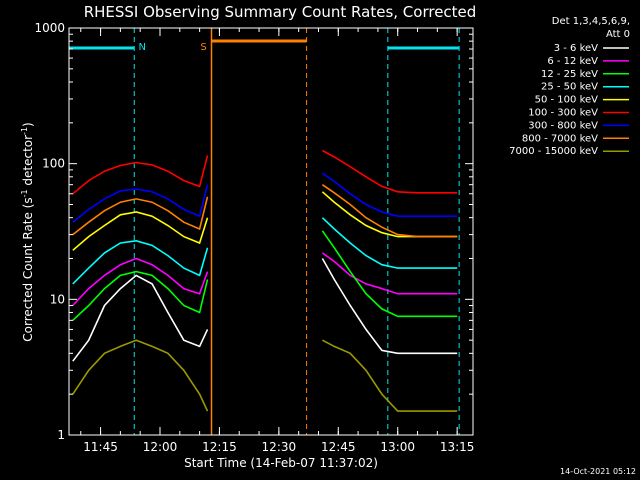 Image resolution: width=640 pixels, height=480 pixels. What do you see at coordinates (28, 269) in the screenshot?
I see `y-axis-label-main: Corrected Count Rate (s` at bounding box center [28, 269].